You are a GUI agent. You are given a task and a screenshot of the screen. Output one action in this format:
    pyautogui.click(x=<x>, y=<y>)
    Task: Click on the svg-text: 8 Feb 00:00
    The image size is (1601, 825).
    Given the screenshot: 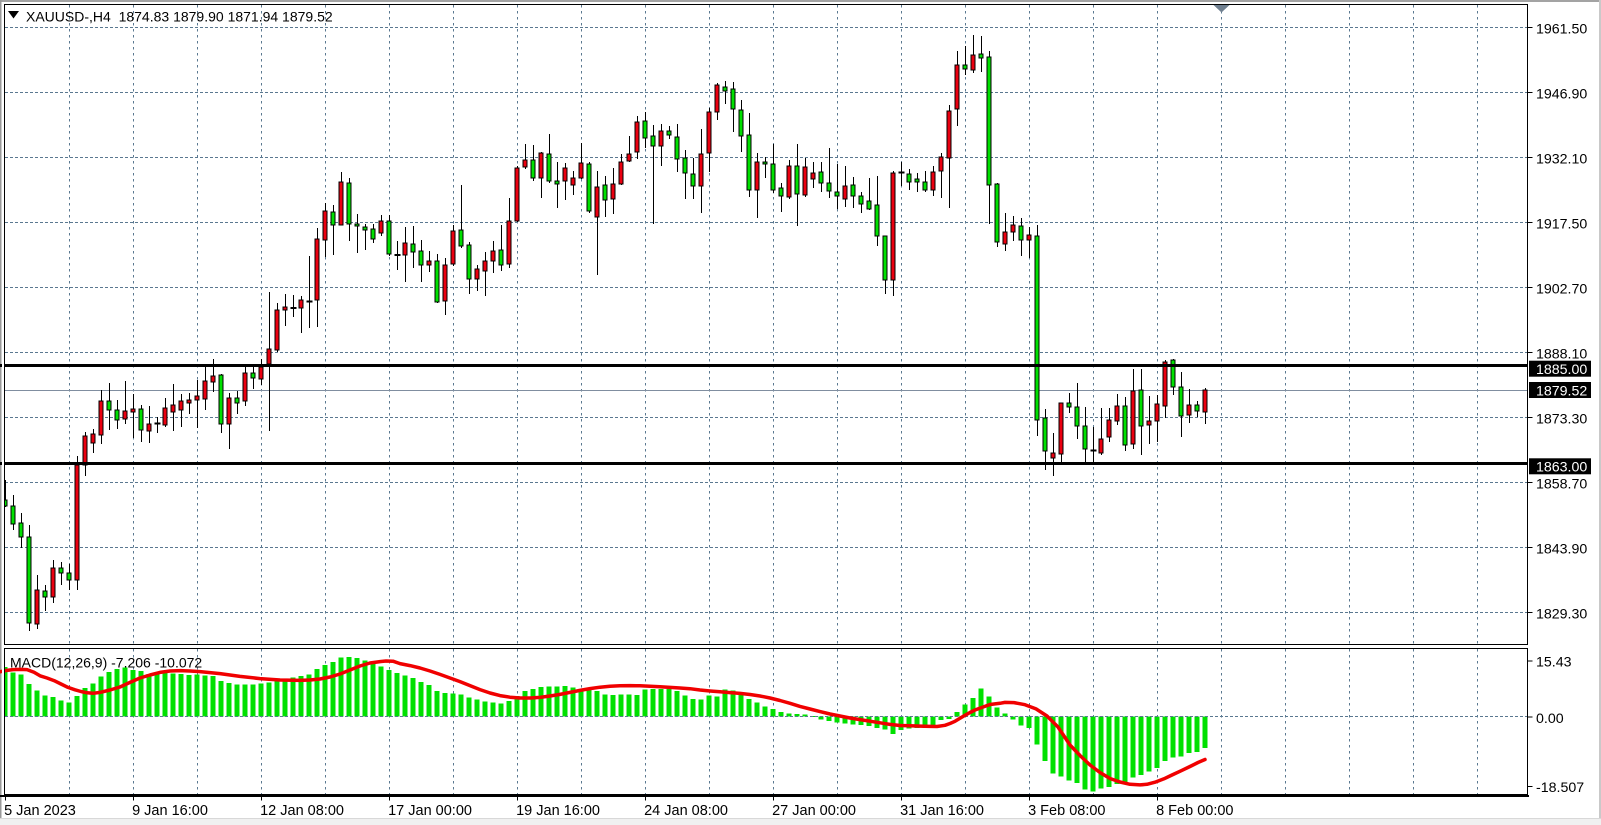 What is the action you would take?
    pyautogui.click(x=1194, y=811)
    